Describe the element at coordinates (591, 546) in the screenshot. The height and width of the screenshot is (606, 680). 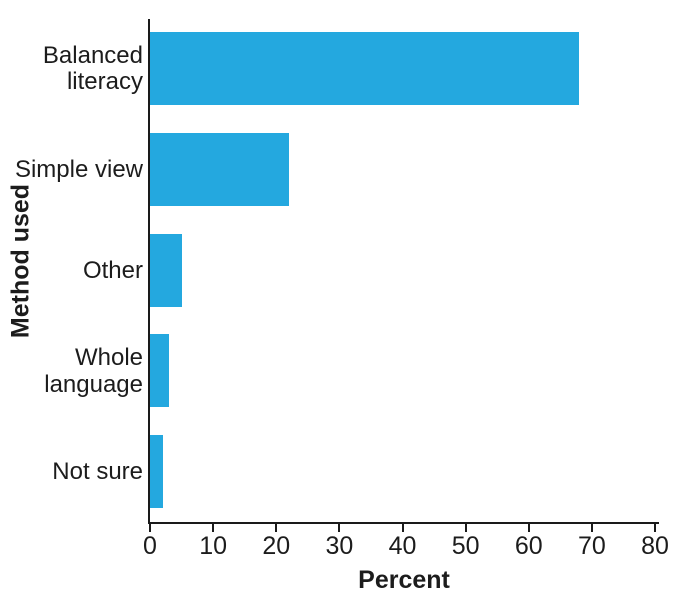
I see `x-tick-label: 70` at that location.